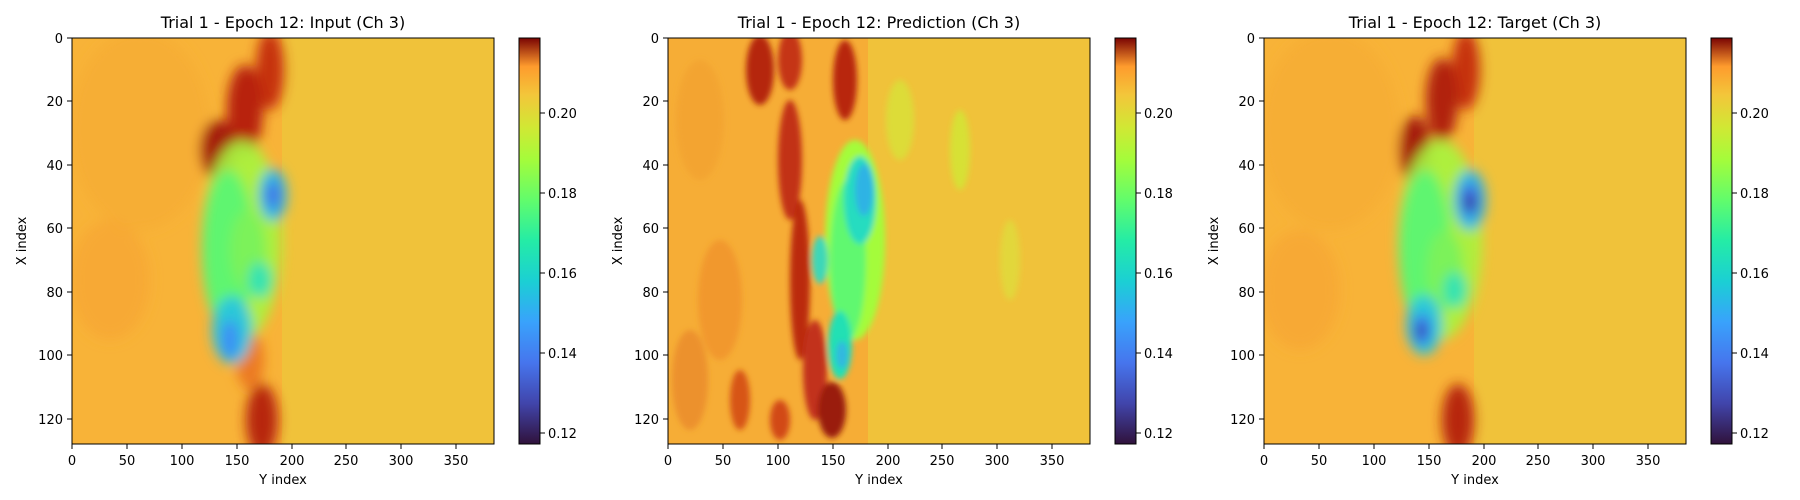 Image resolution: width=1800 pixels, height=500 pixels. Describe the element at coordinates (282, 22) in the screenshot. I see `panel-title: Trial 1 - Epoch 12: Input (Ch 3)` at that location.